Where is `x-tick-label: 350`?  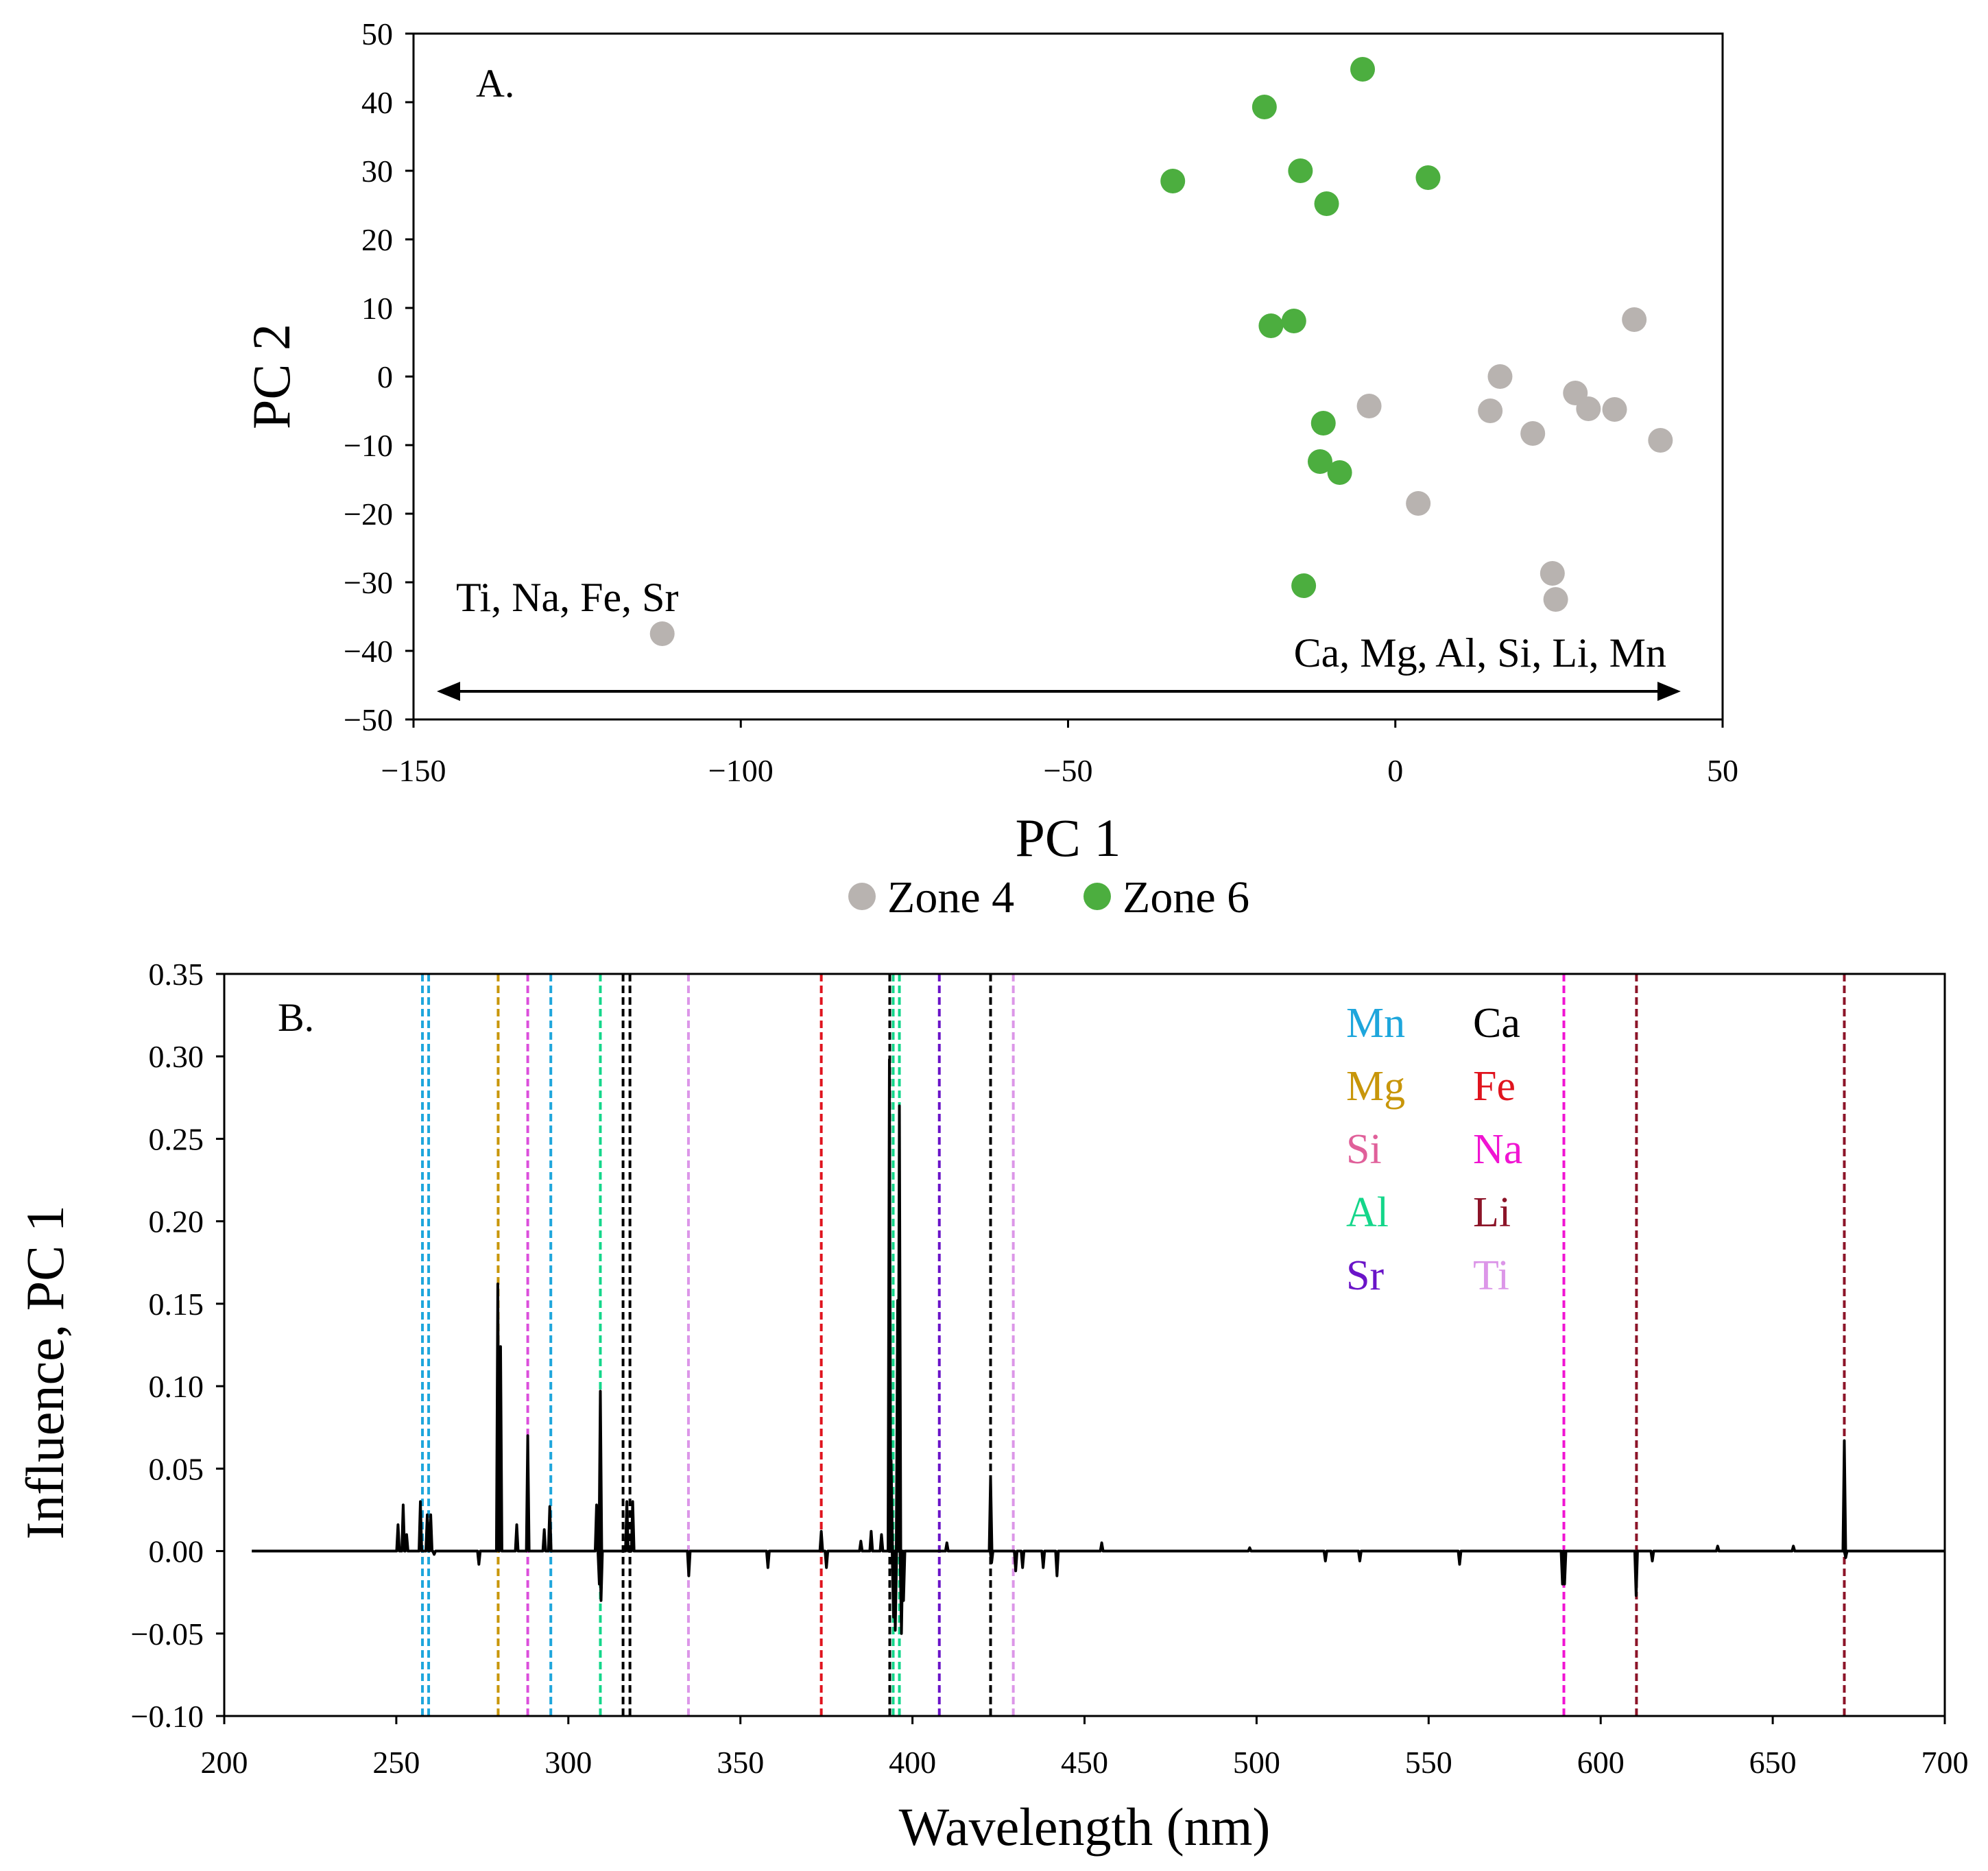
x-tick-label: 350 is located at coordinates (740, 1762).